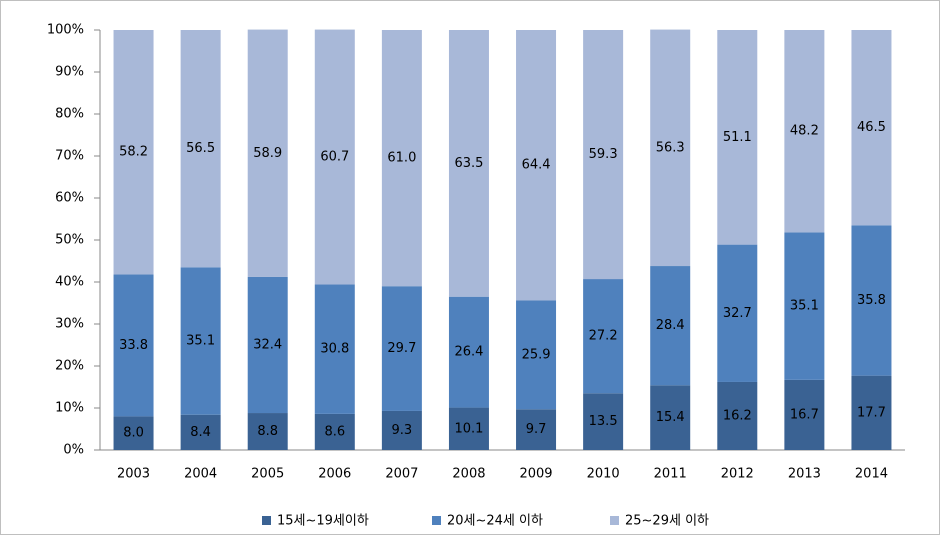 The height and width of the screenshot is (535, 940). I want to click on x-tick-label: 2005, so click(267, 474).